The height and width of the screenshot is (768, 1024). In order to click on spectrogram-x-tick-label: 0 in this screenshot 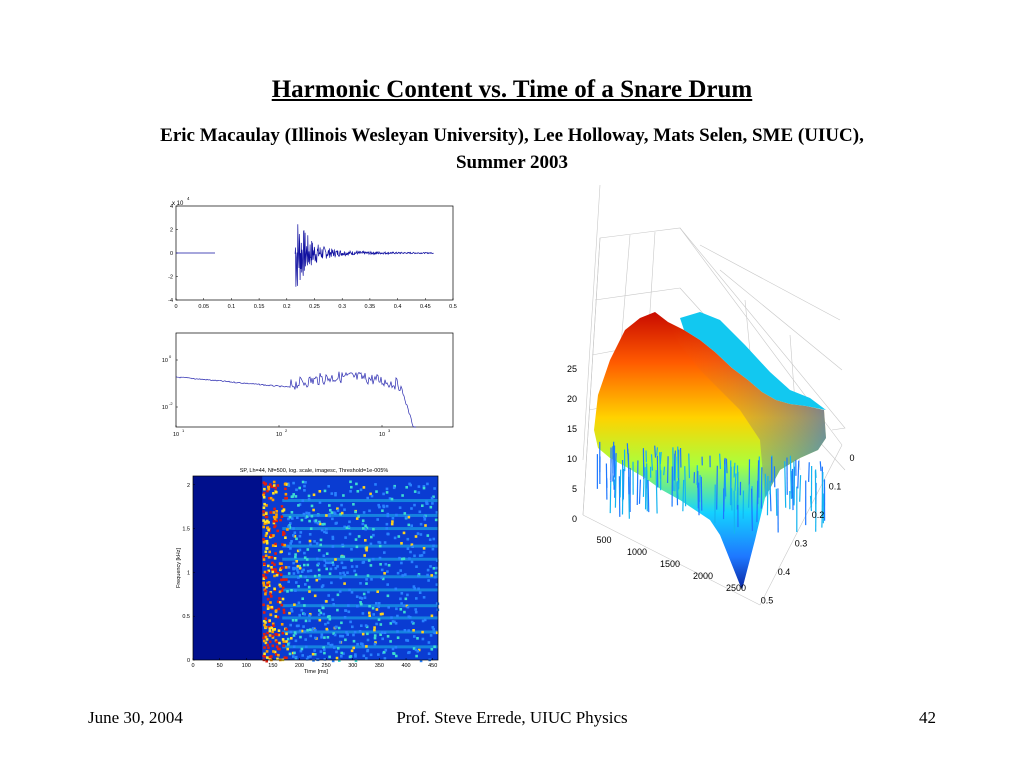, I will do `click(192, 666)`.